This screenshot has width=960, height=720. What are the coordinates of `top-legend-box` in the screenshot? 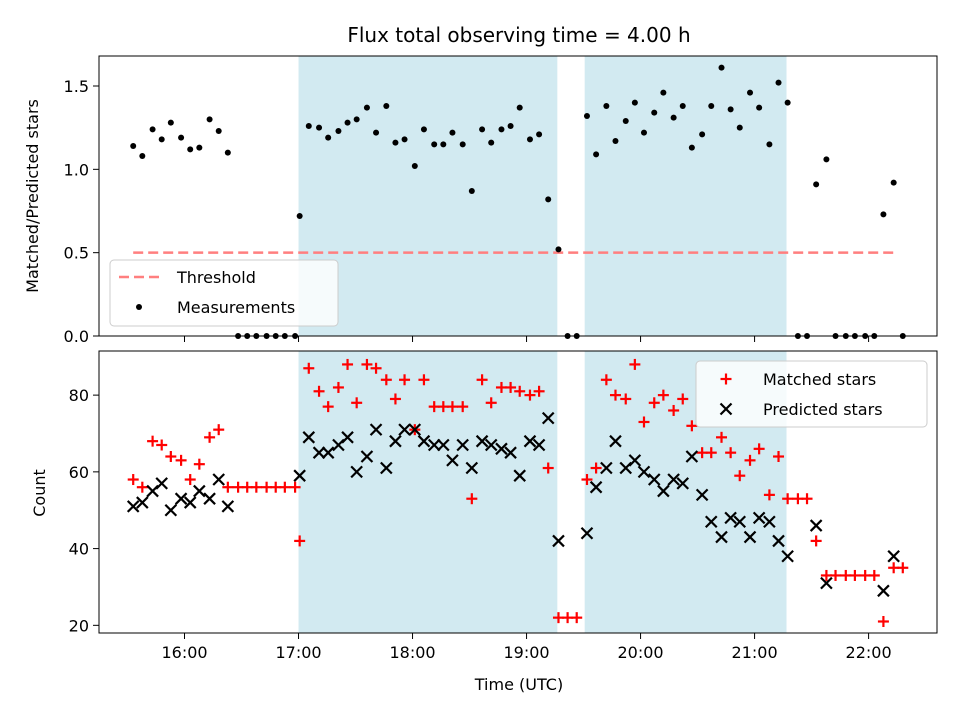 It's located at (224, 293).